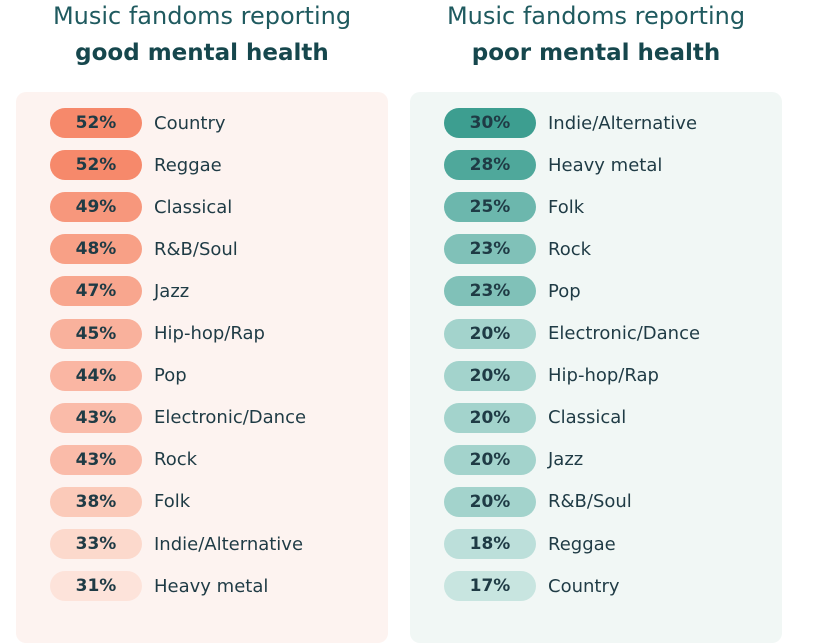  What do you see at coordinates (490, 544) in the screenshot?
I see `percent-pill: 18%` at bounding box center [490, 544].